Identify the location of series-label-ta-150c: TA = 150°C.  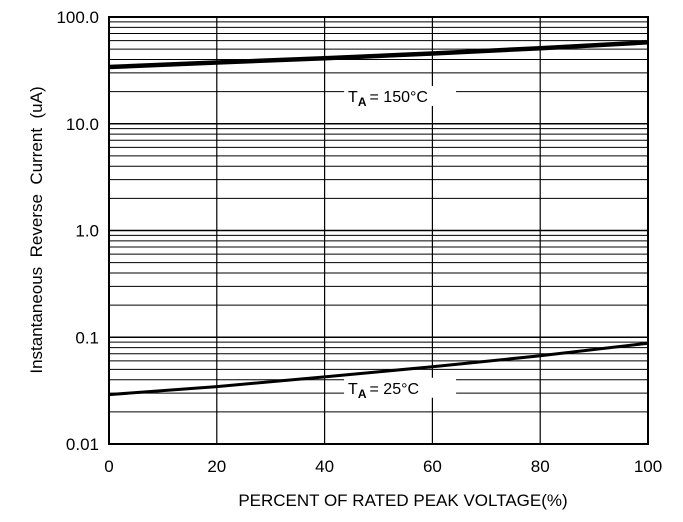
(388, 99).